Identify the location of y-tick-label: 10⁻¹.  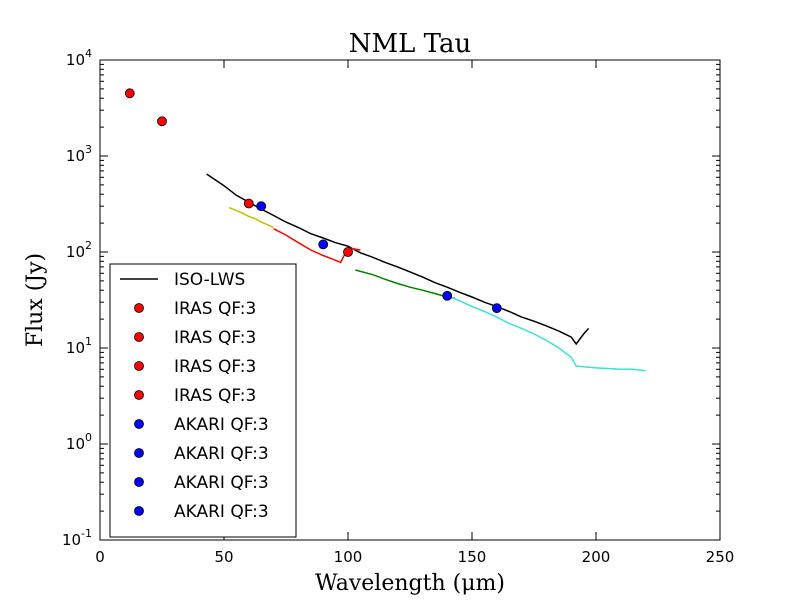
(77, 538).